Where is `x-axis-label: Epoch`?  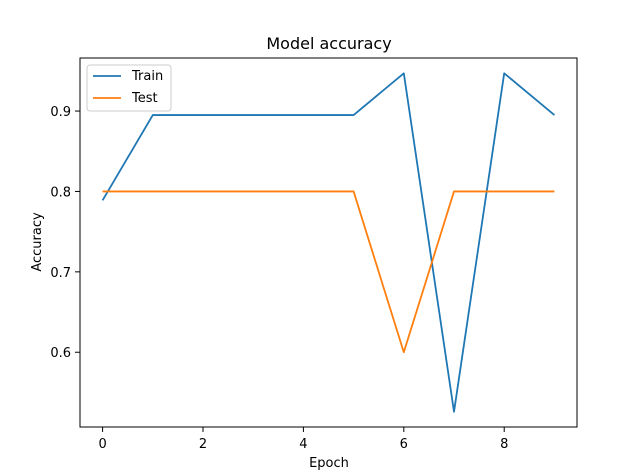 x-axis-label: Epoch is located at coordinates (329, 463).